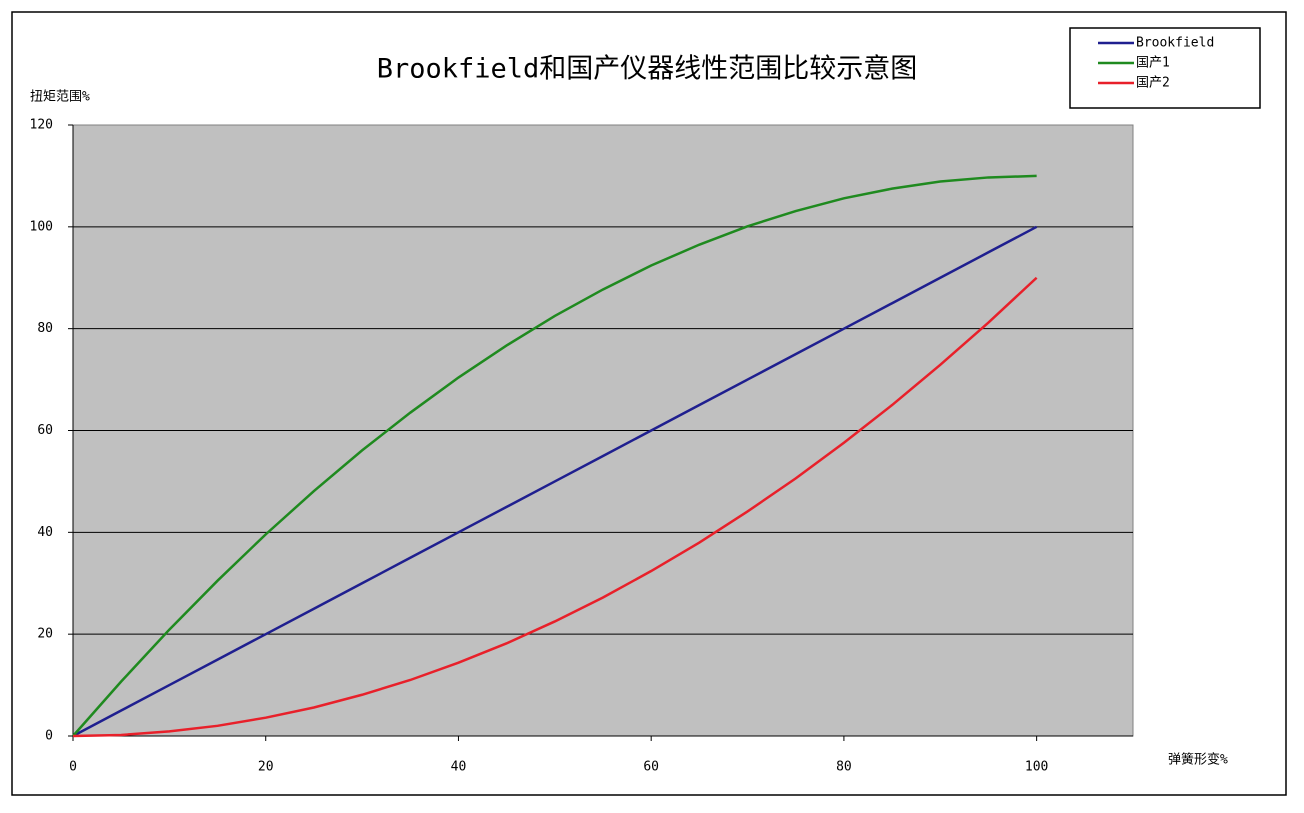 The width and height of the screenshot is (1304, 813). I want to click on x-tick-label: 20, so click(266, 767).